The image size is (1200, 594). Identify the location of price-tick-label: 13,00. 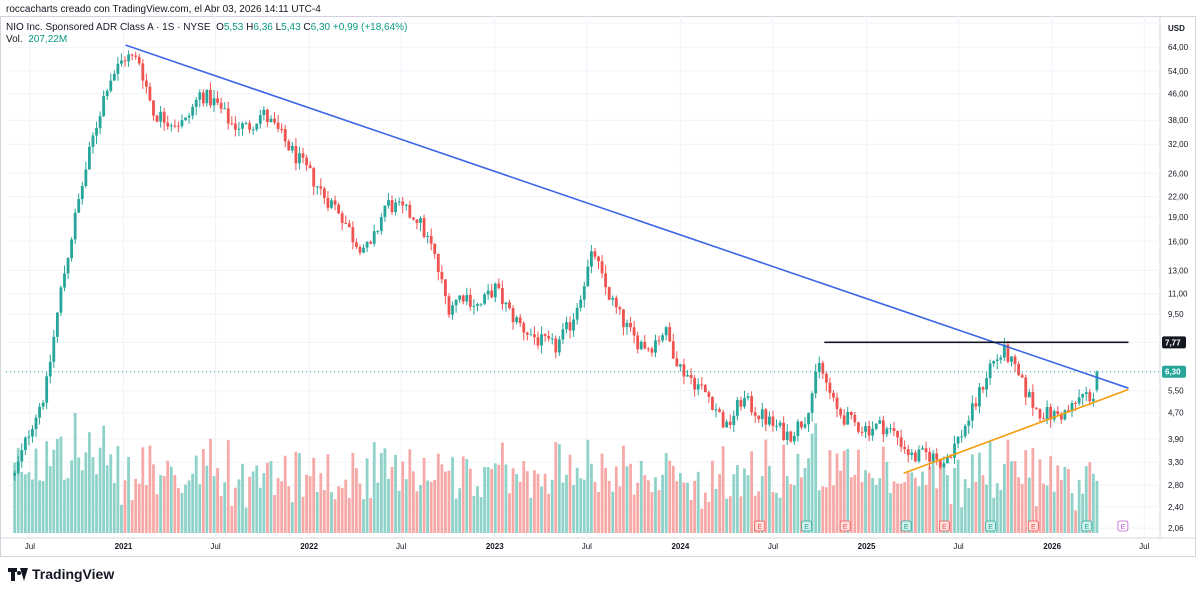
(1178, 270).